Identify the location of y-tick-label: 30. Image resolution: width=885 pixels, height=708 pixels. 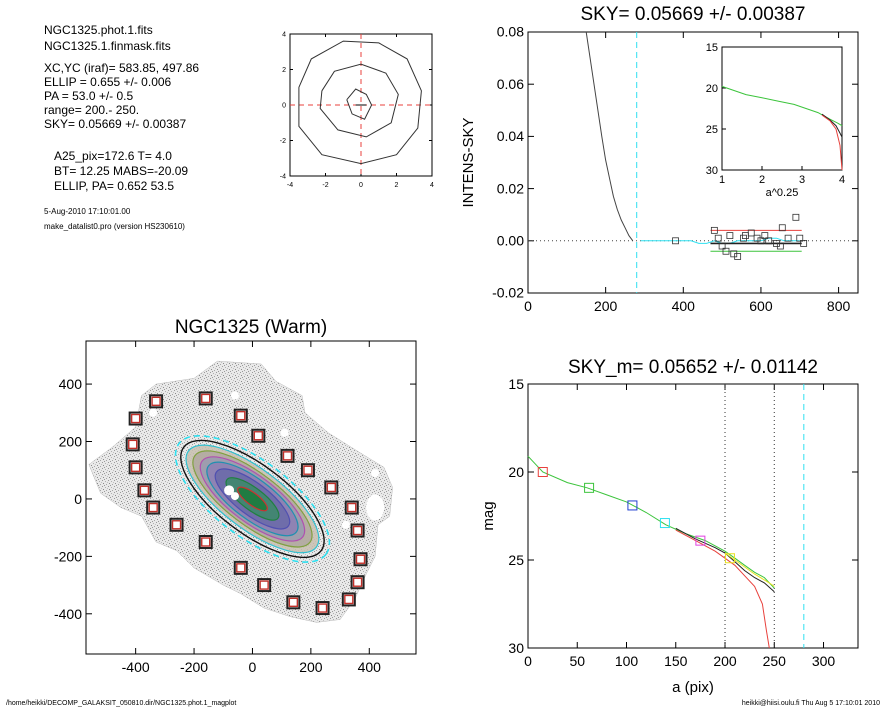
(516, 648).